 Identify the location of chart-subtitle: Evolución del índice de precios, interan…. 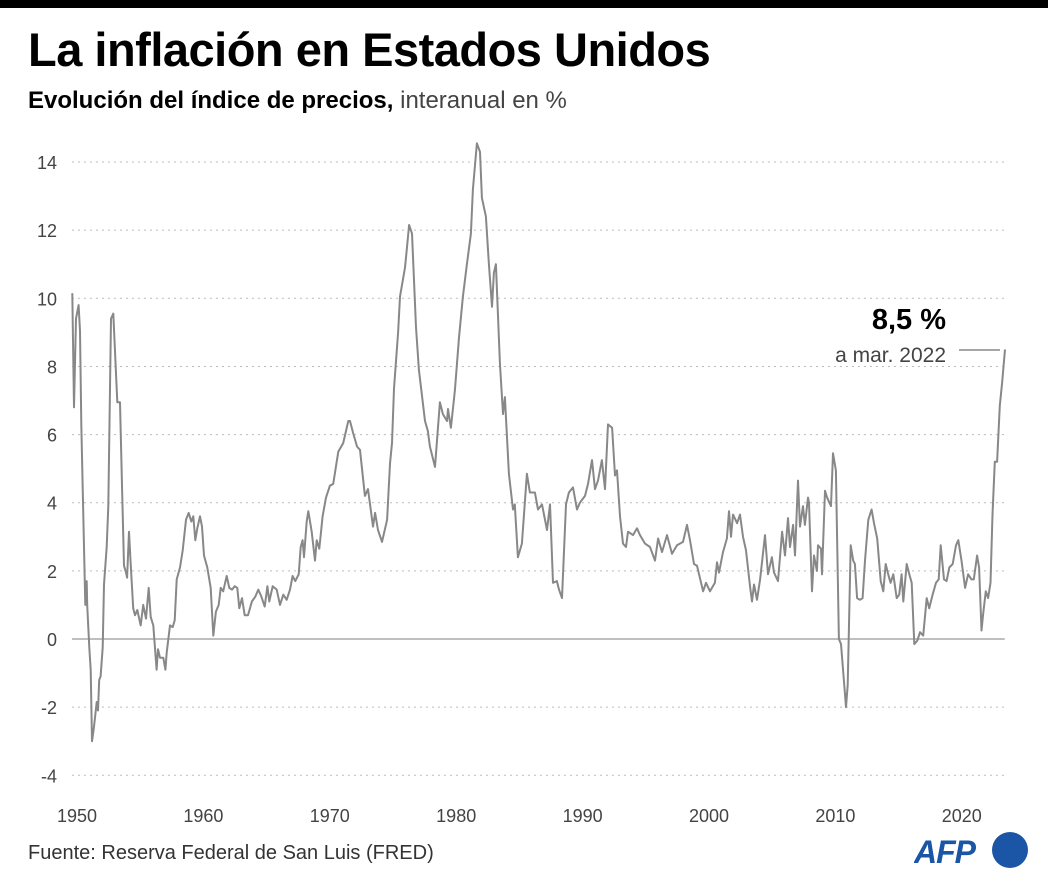
(297, 101).